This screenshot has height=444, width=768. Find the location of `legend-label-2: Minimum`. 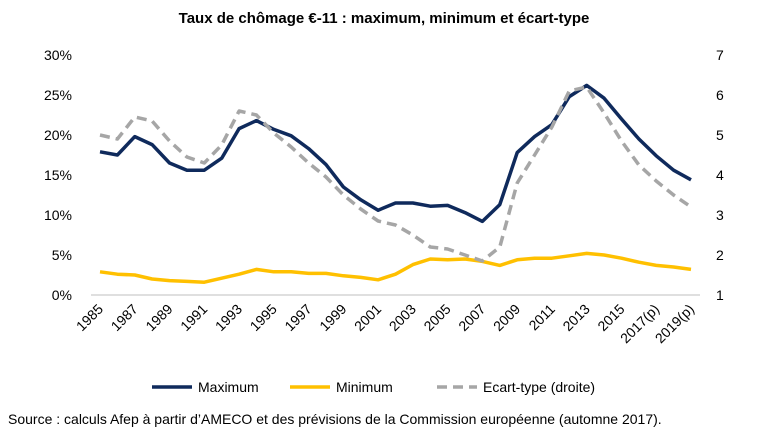

legend-label-2: Minimum is located at coordinates (364, 387).